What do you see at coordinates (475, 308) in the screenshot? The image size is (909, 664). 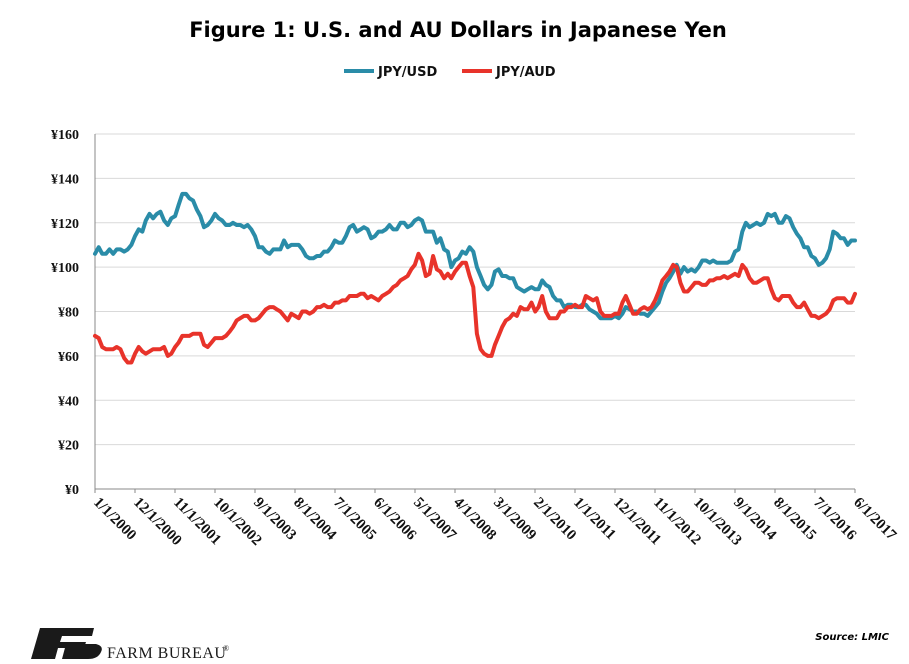 I see `series-line-jpy-aud` at bounding box center [475, 308].